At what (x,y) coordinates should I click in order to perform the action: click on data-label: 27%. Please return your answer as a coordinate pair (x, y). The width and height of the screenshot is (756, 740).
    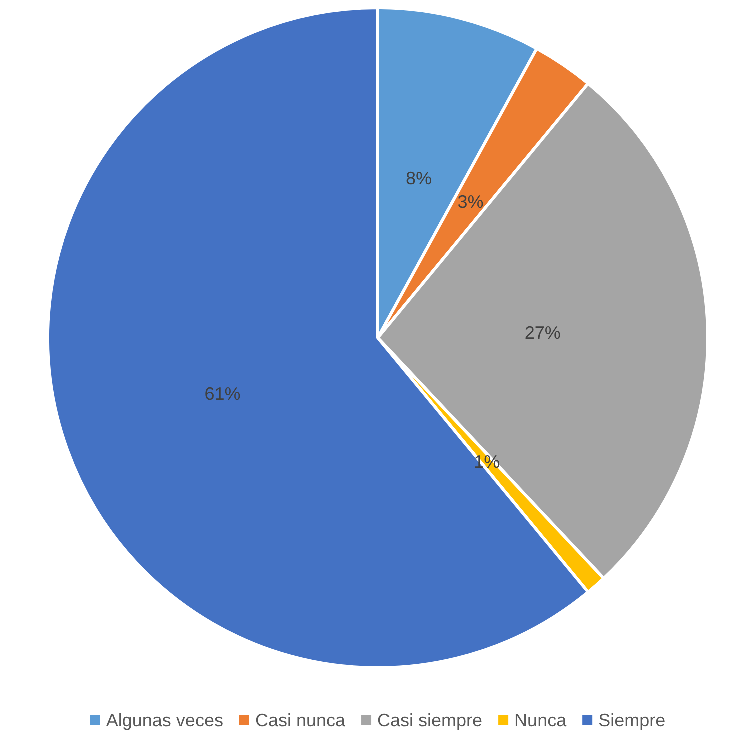
    Looking at the image, I should click on (542, 333).